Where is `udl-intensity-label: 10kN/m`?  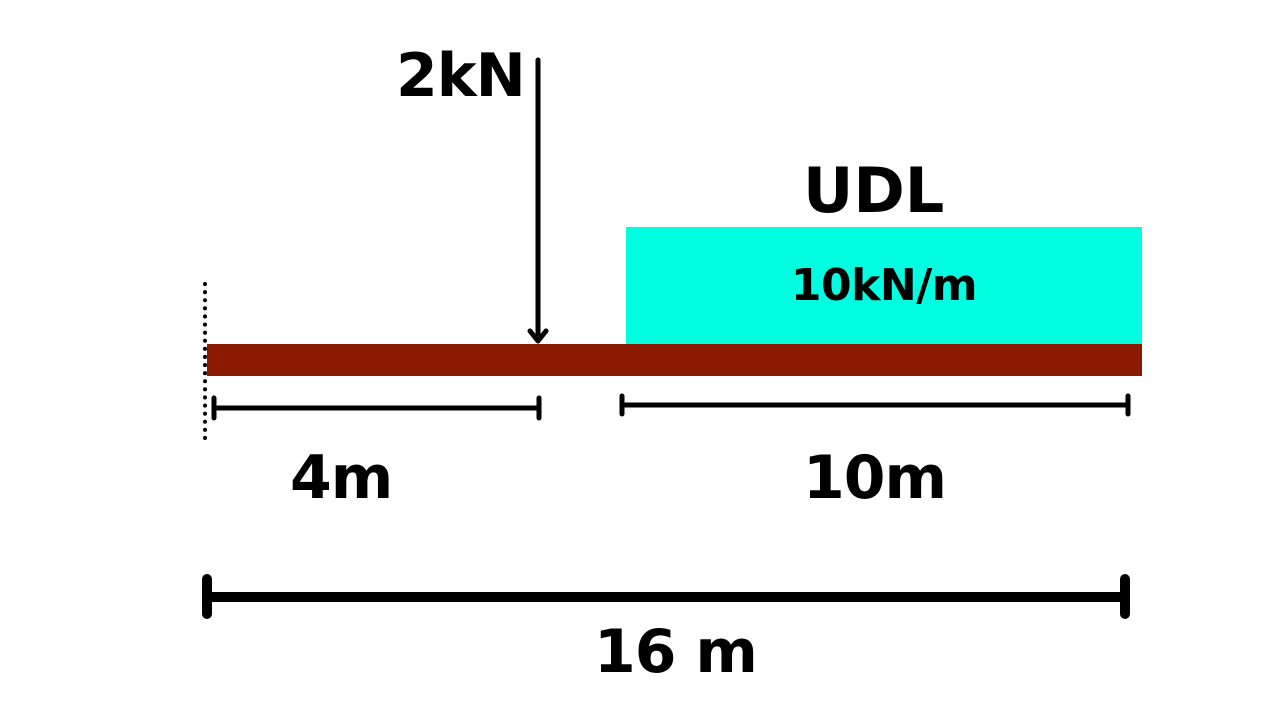 udl-intensity-label: 10kN/m is located at coordinates (884, 285).